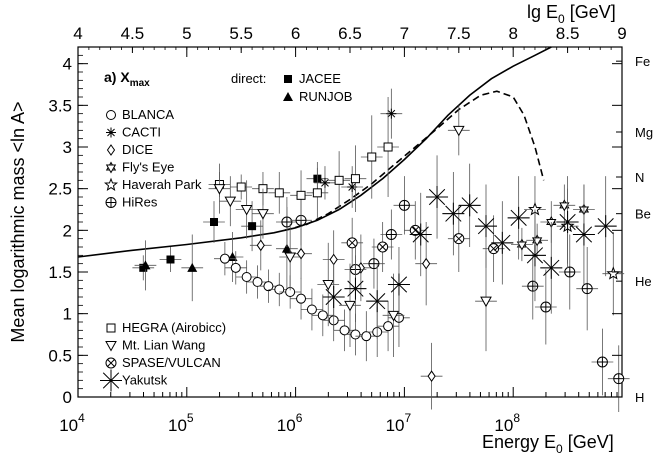 The width and height of the screenshot is (654, 464). I want to click on top-tick-label: 4.5, so click(133, 33).